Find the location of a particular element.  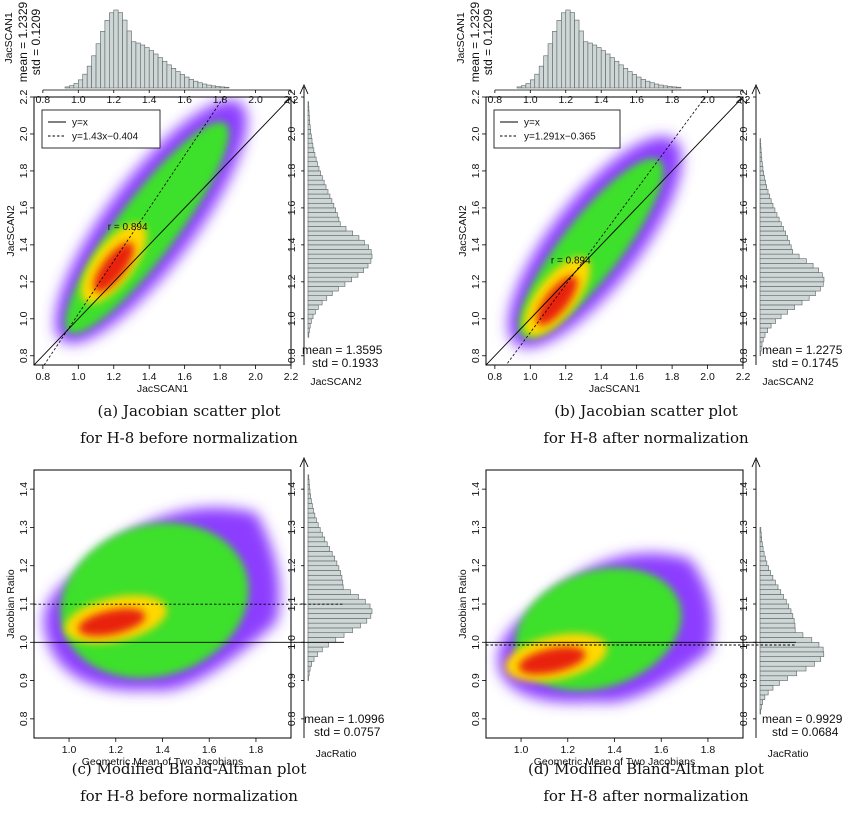

y-tick-label: 1.1 is located at coordinates (476, 604).